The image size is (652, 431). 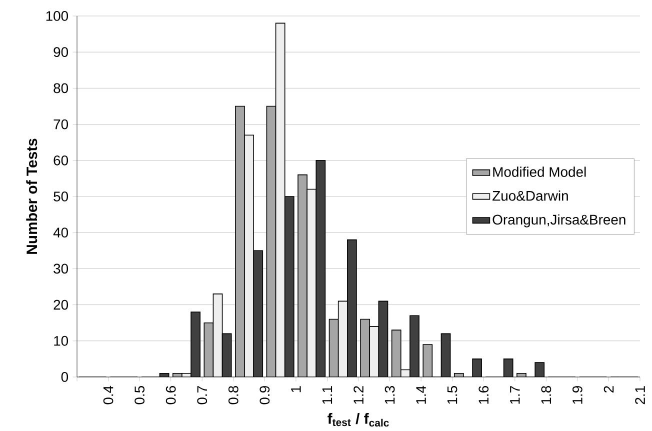 I want to click on x-tick-label: 1.6, so click(x=483, y=395).